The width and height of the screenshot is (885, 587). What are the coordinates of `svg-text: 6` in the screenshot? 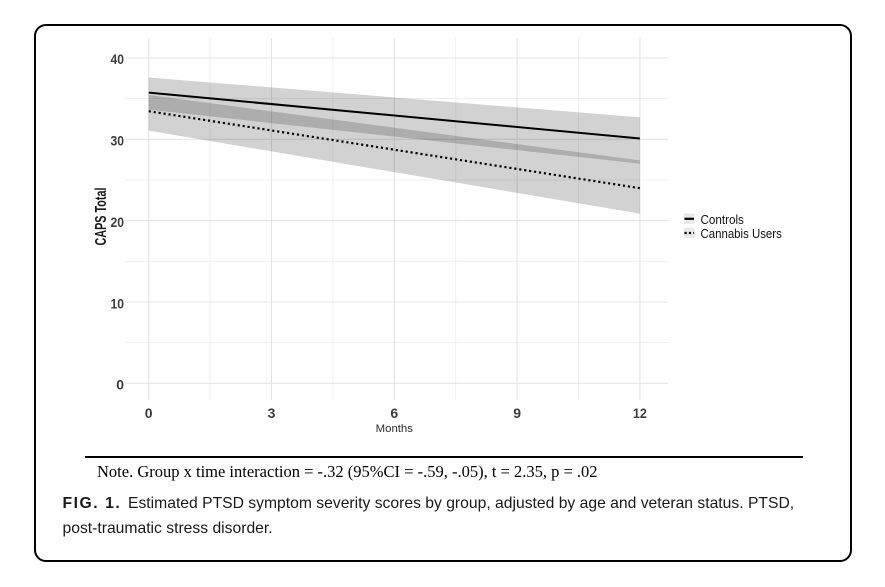 It's located at (394, 413).